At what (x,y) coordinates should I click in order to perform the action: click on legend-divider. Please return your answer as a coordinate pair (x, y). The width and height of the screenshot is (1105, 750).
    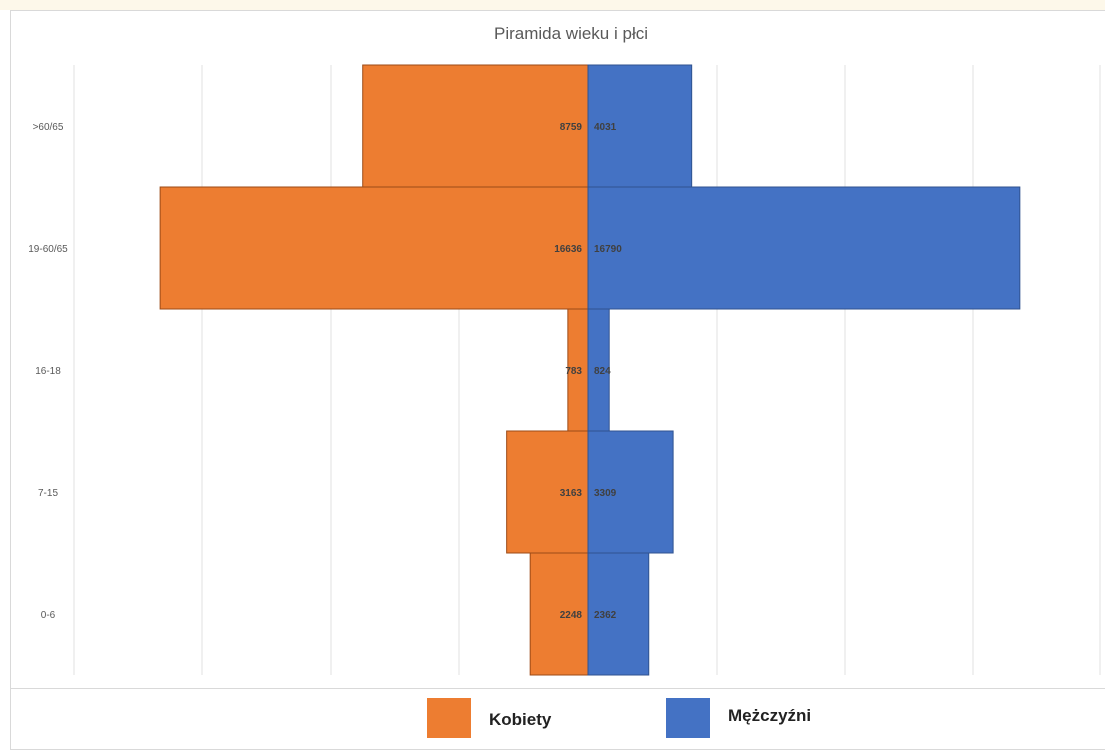
    Looking at the image, I should click on (557, 688).